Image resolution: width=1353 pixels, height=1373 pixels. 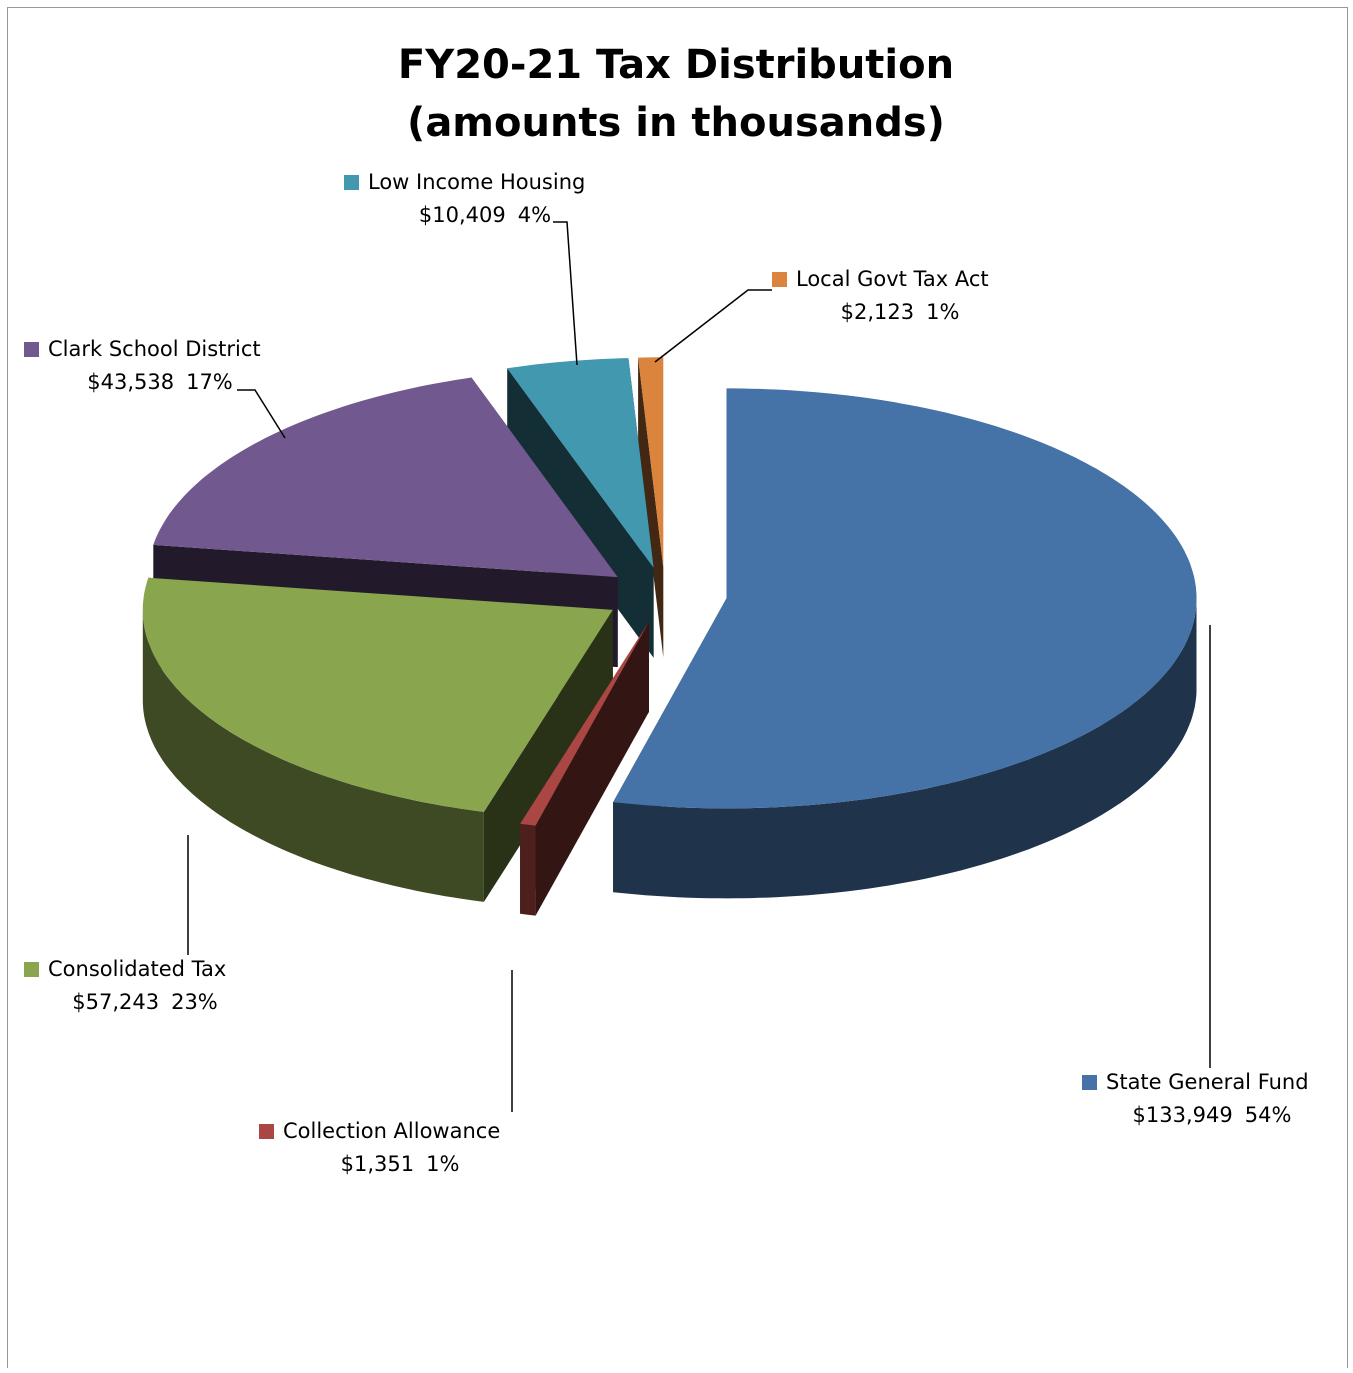 I want to click on data-label: $10,409 4%, so click(x=485, y=215).